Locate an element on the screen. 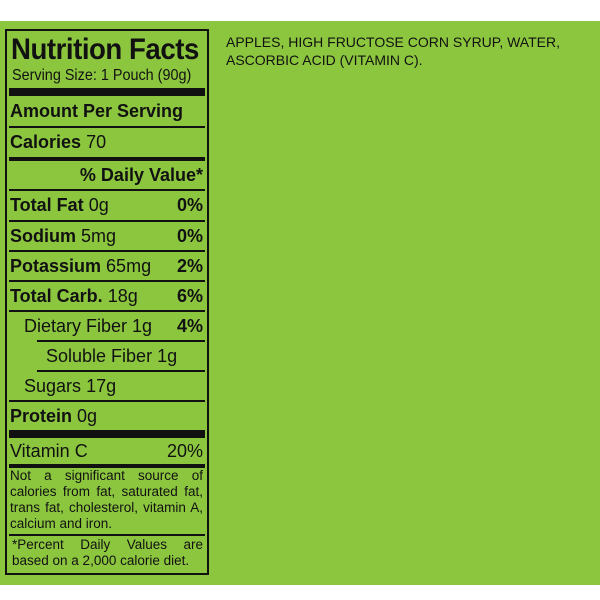  serving-size: Serving Size: 1 Pouch (90g) is located at coordinates (102, 75).